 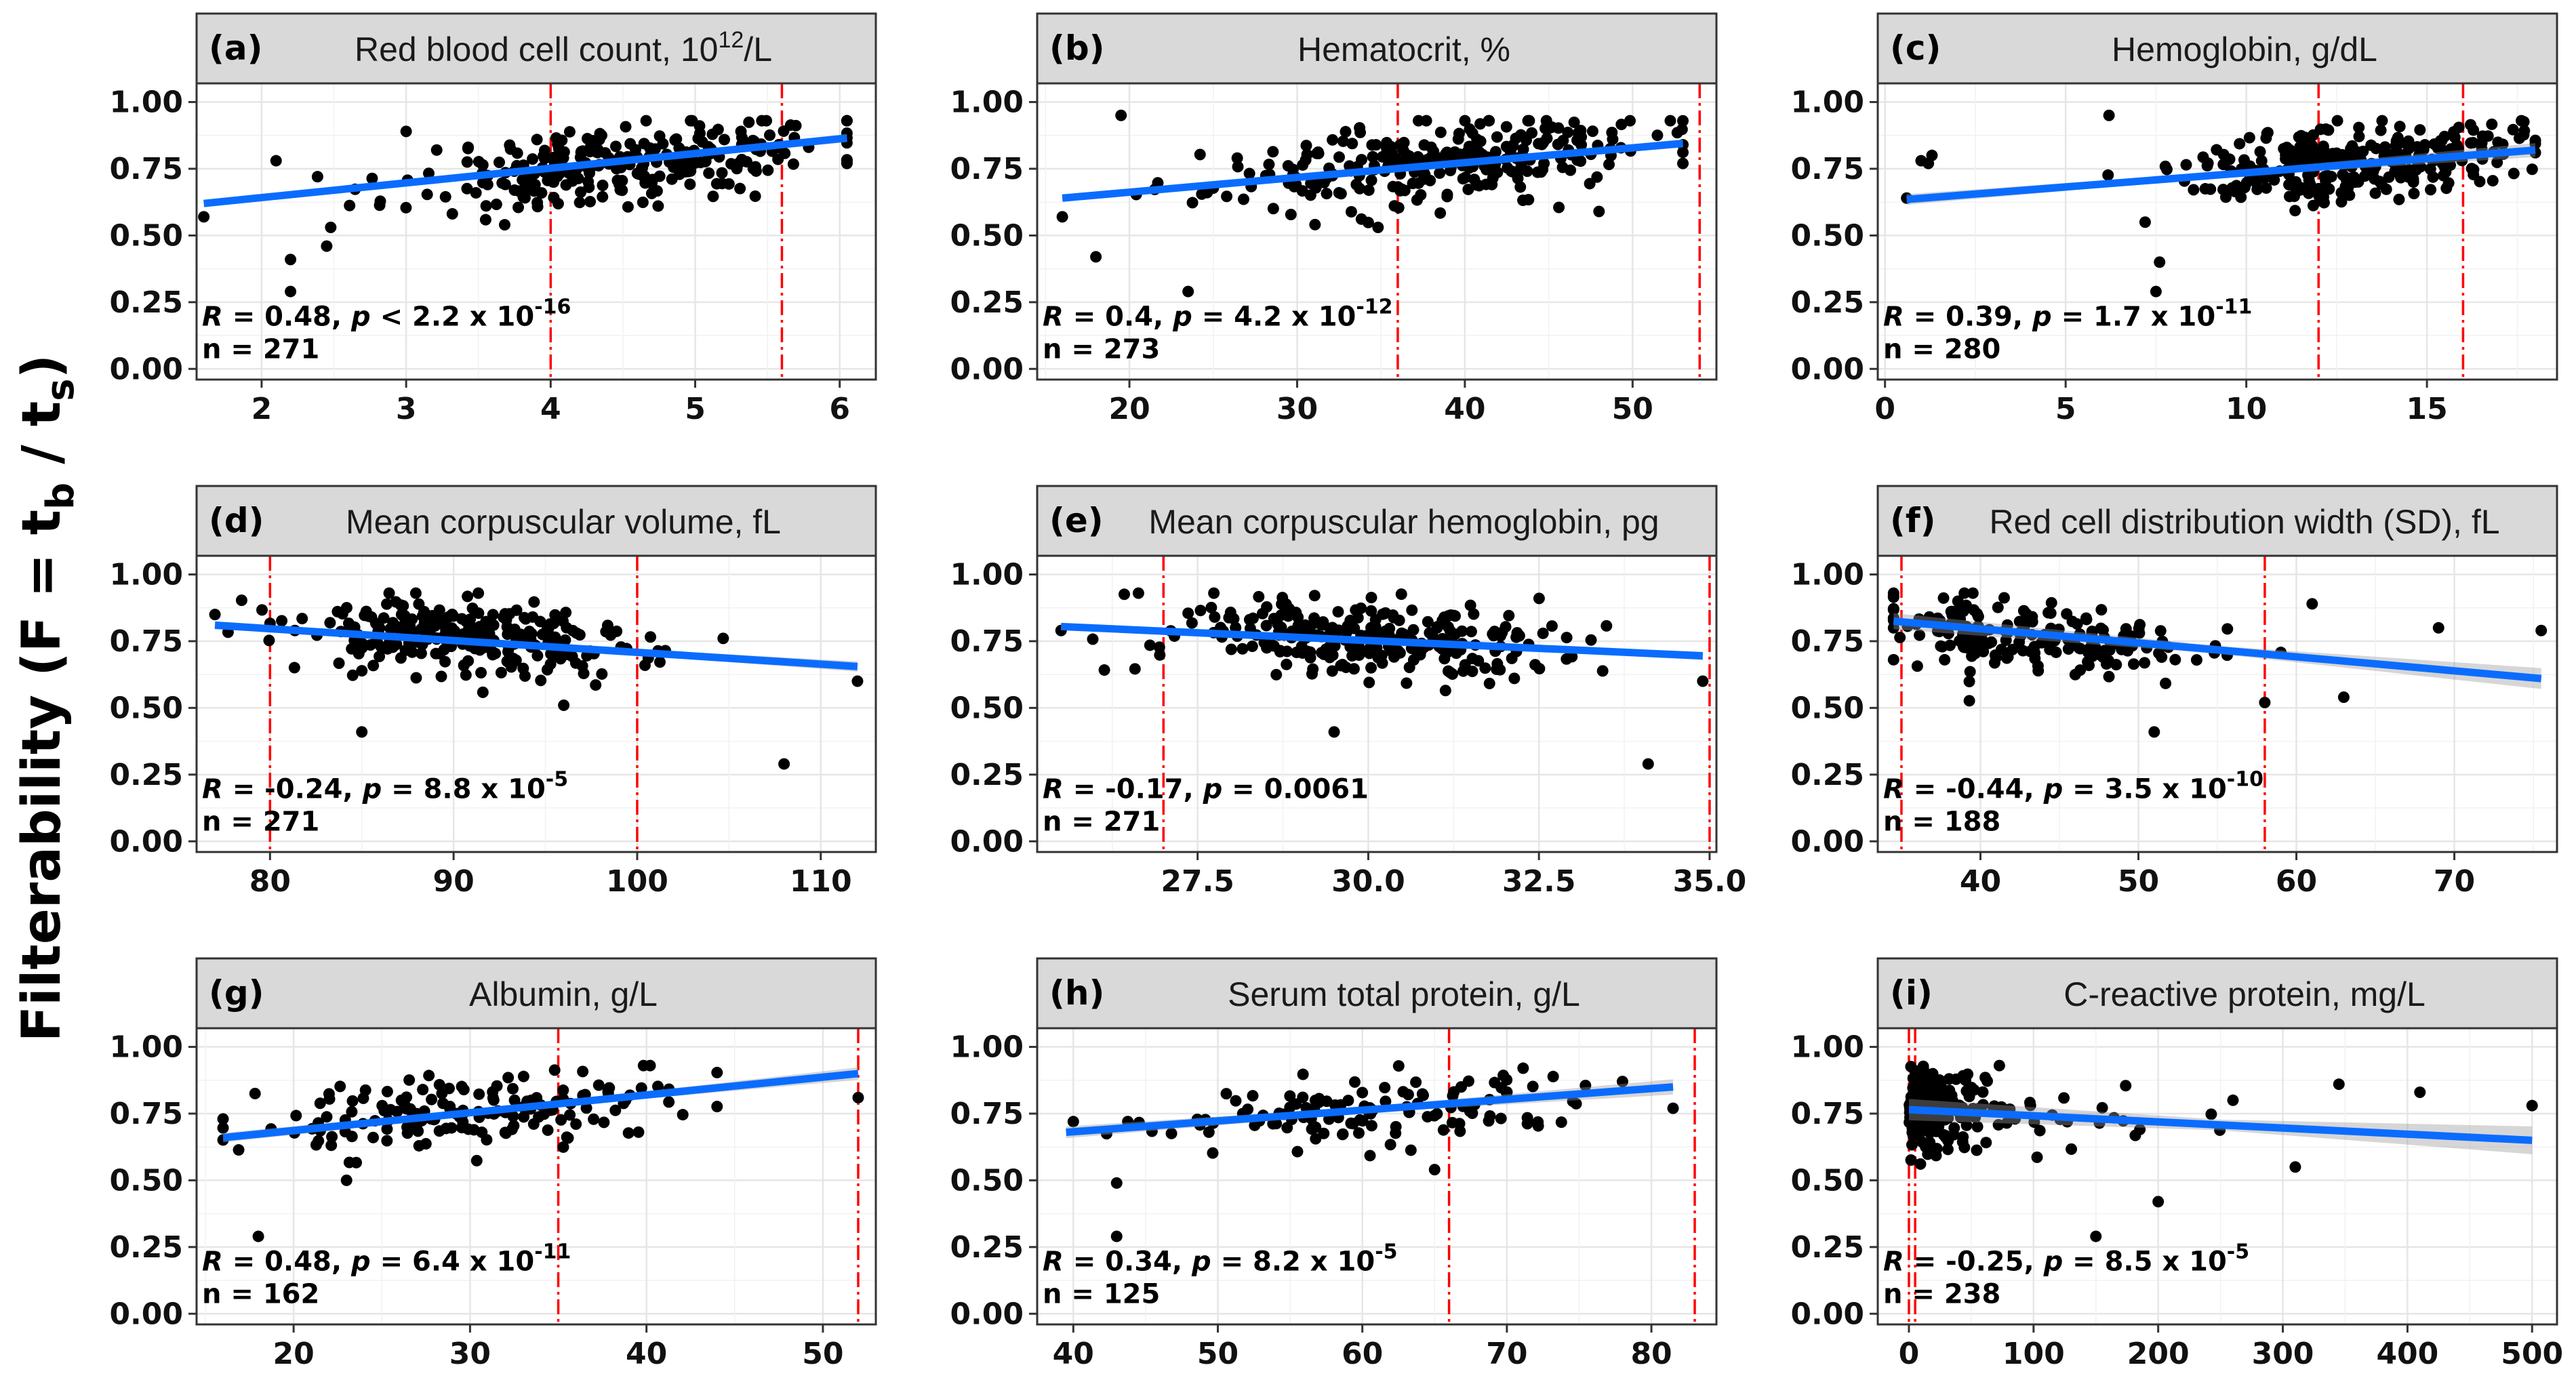 What do you see at coordinates (1915, 48) in the screenshot?
I see `panel-tag: (c)` at bounding box center [1915, 48].